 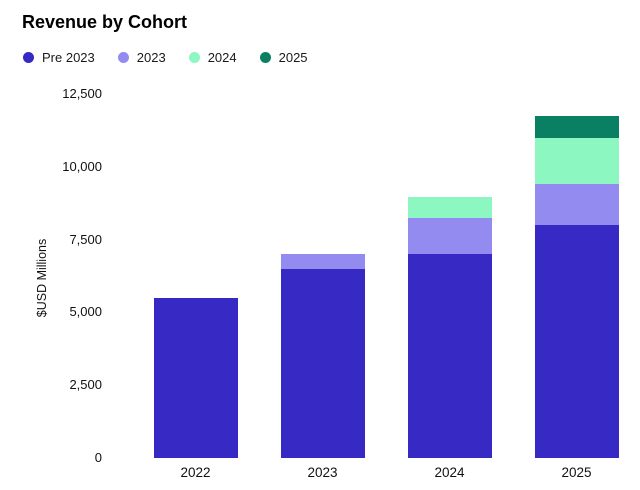 I want to click on bar-2023-2023-segment, so click(x=322, y=261).